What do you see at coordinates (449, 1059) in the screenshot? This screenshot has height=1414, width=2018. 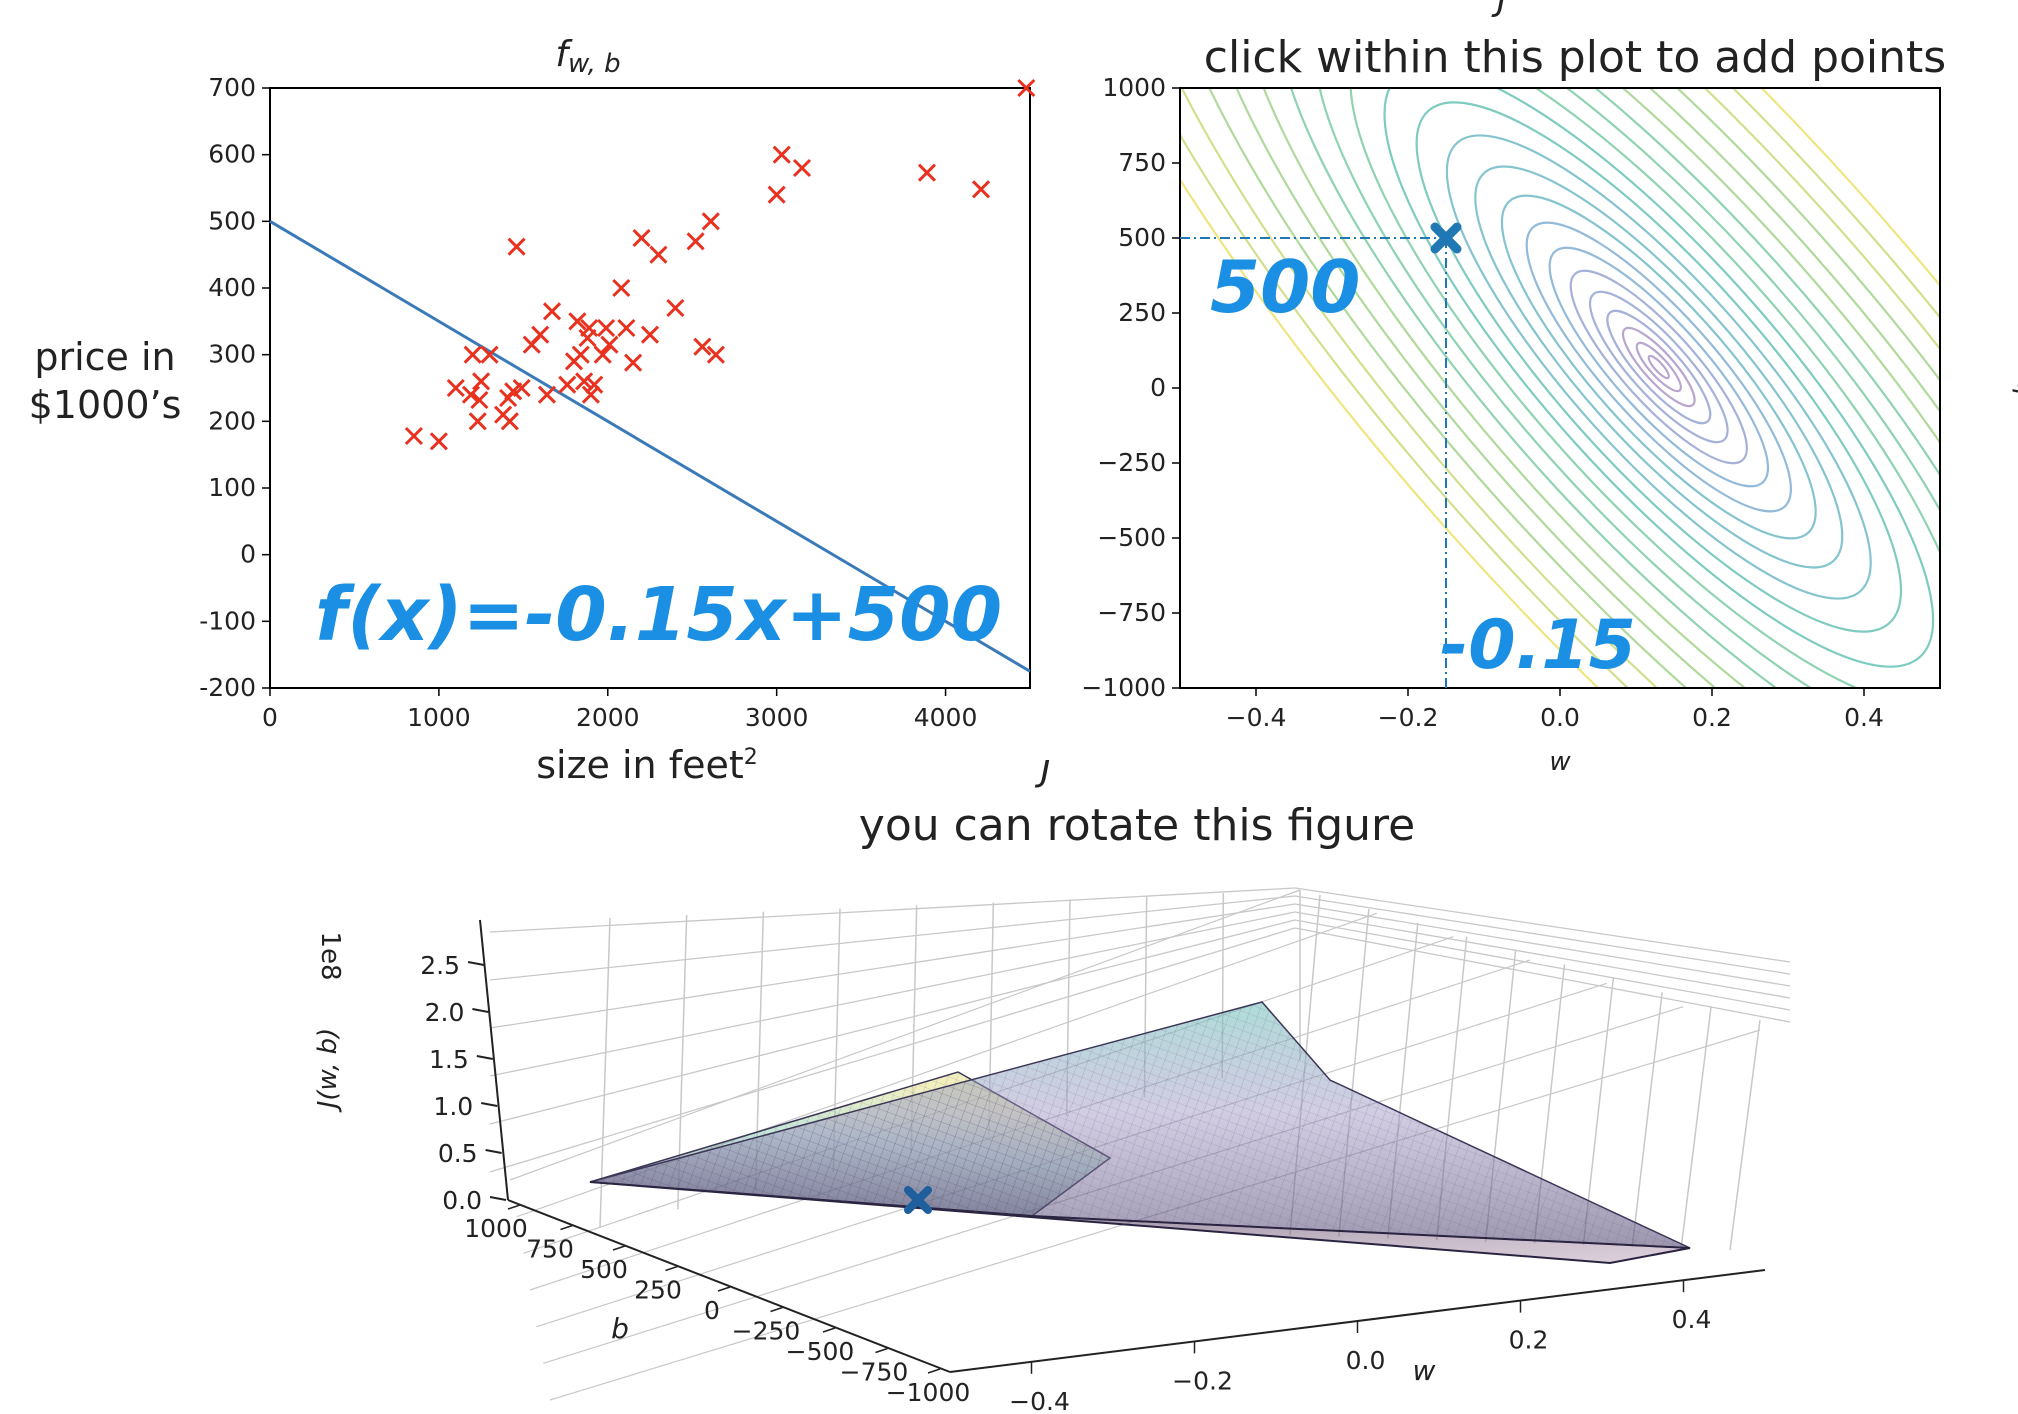 I see `z-tick-label: 1.5` at bounding box center [449, 1059].